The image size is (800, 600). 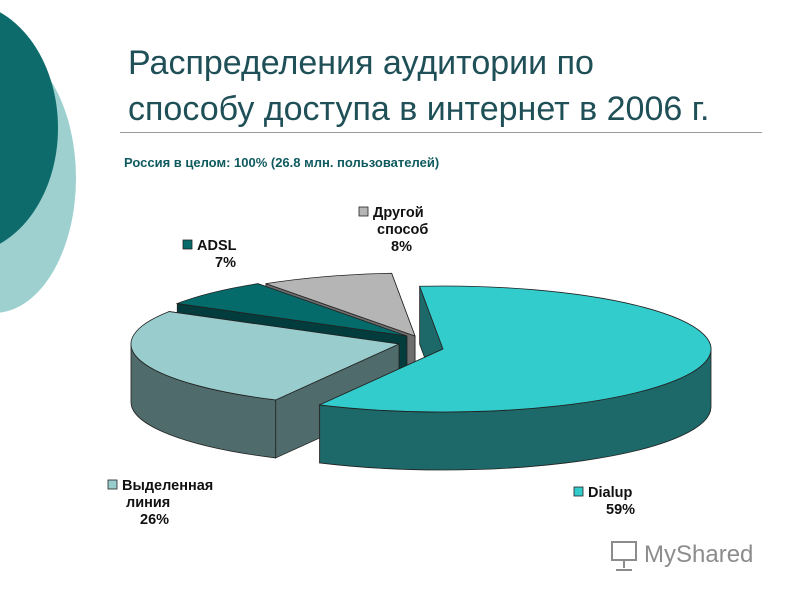 I want to click on dark-circle, so click(x=29, y=128).